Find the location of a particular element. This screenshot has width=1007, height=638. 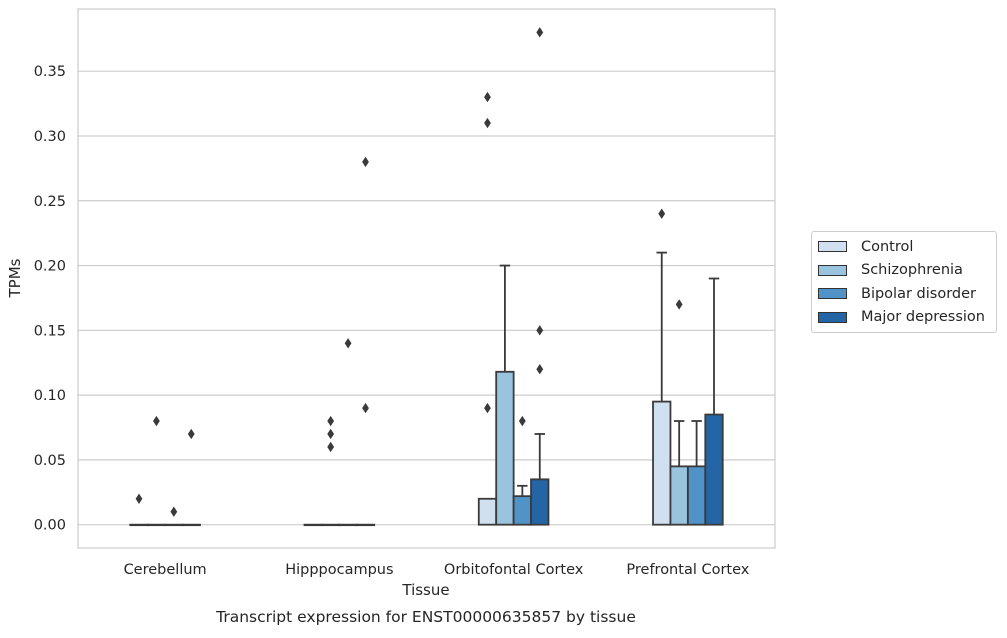

y-tick-label: 0.00 is located at coordinates (50, 526).